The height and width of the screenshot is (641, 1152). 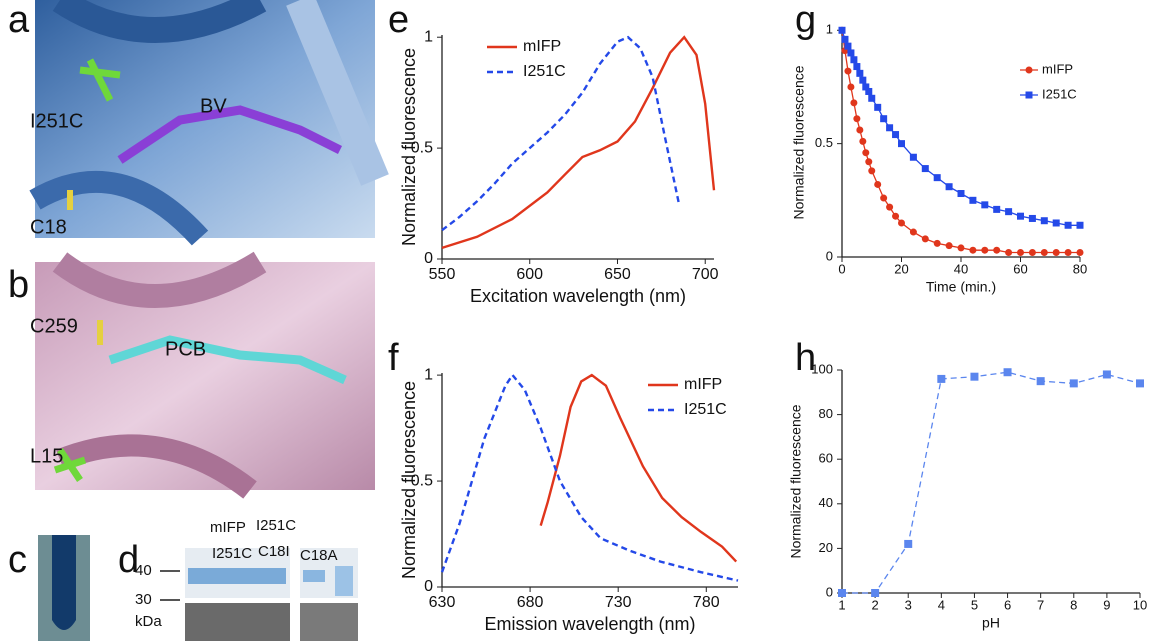 What do you see at coordinates (578, 296) in the screenshot?
I see `x-axis-label: Excitation wavelength (nm)` at bounding box center [578, 296].